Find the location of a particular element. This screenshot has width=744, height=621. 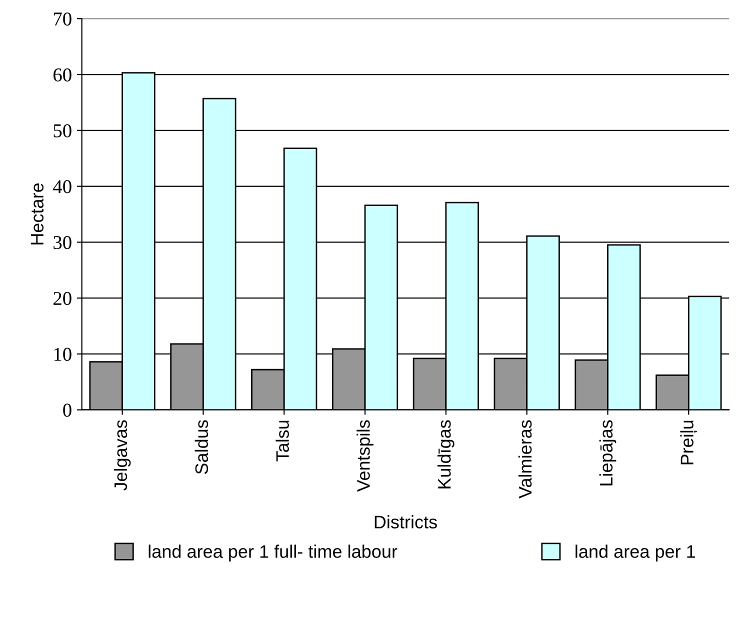

x-tick-label: Saldus is located at coordinates (201, 447).